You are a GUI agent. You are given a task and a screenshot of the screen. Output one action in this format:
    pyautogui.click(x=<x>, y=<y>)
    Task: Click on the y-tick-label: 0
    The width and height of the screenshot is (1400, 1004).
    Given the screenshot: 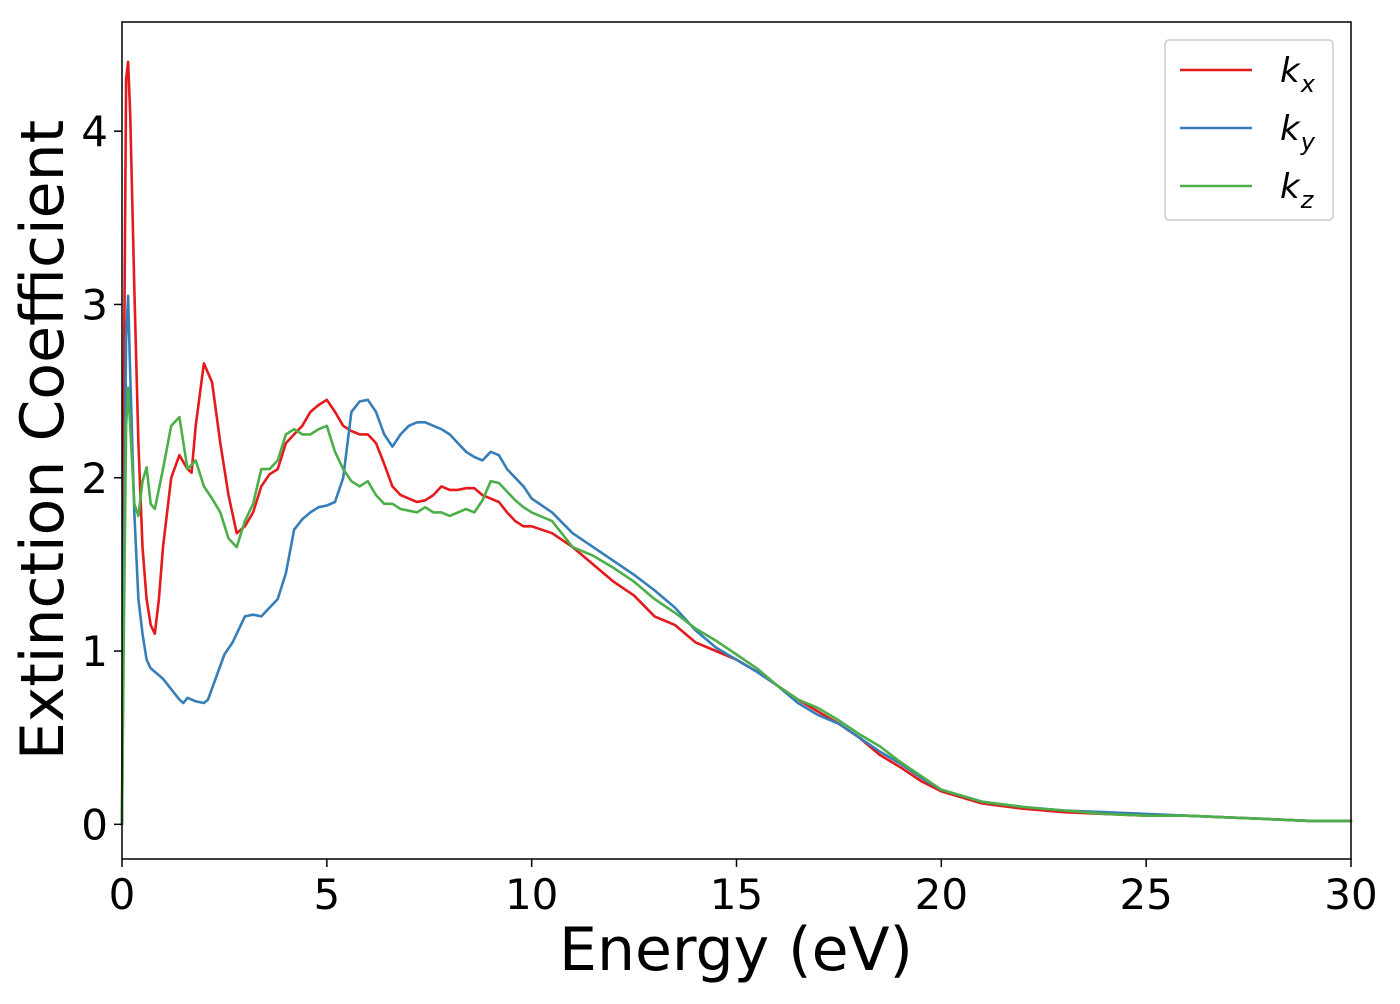 What is the action you would take?
    pyautogui.click(x=94, y=824)
    